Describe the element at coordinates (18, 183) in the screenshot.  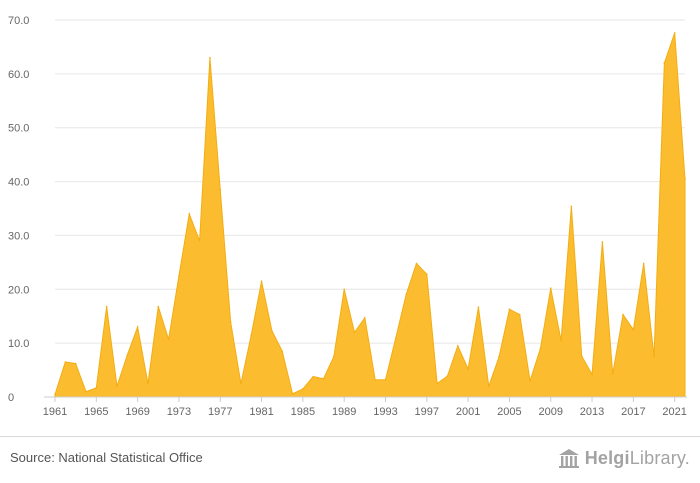
I see `y-tick-label: 40.0` at that location.